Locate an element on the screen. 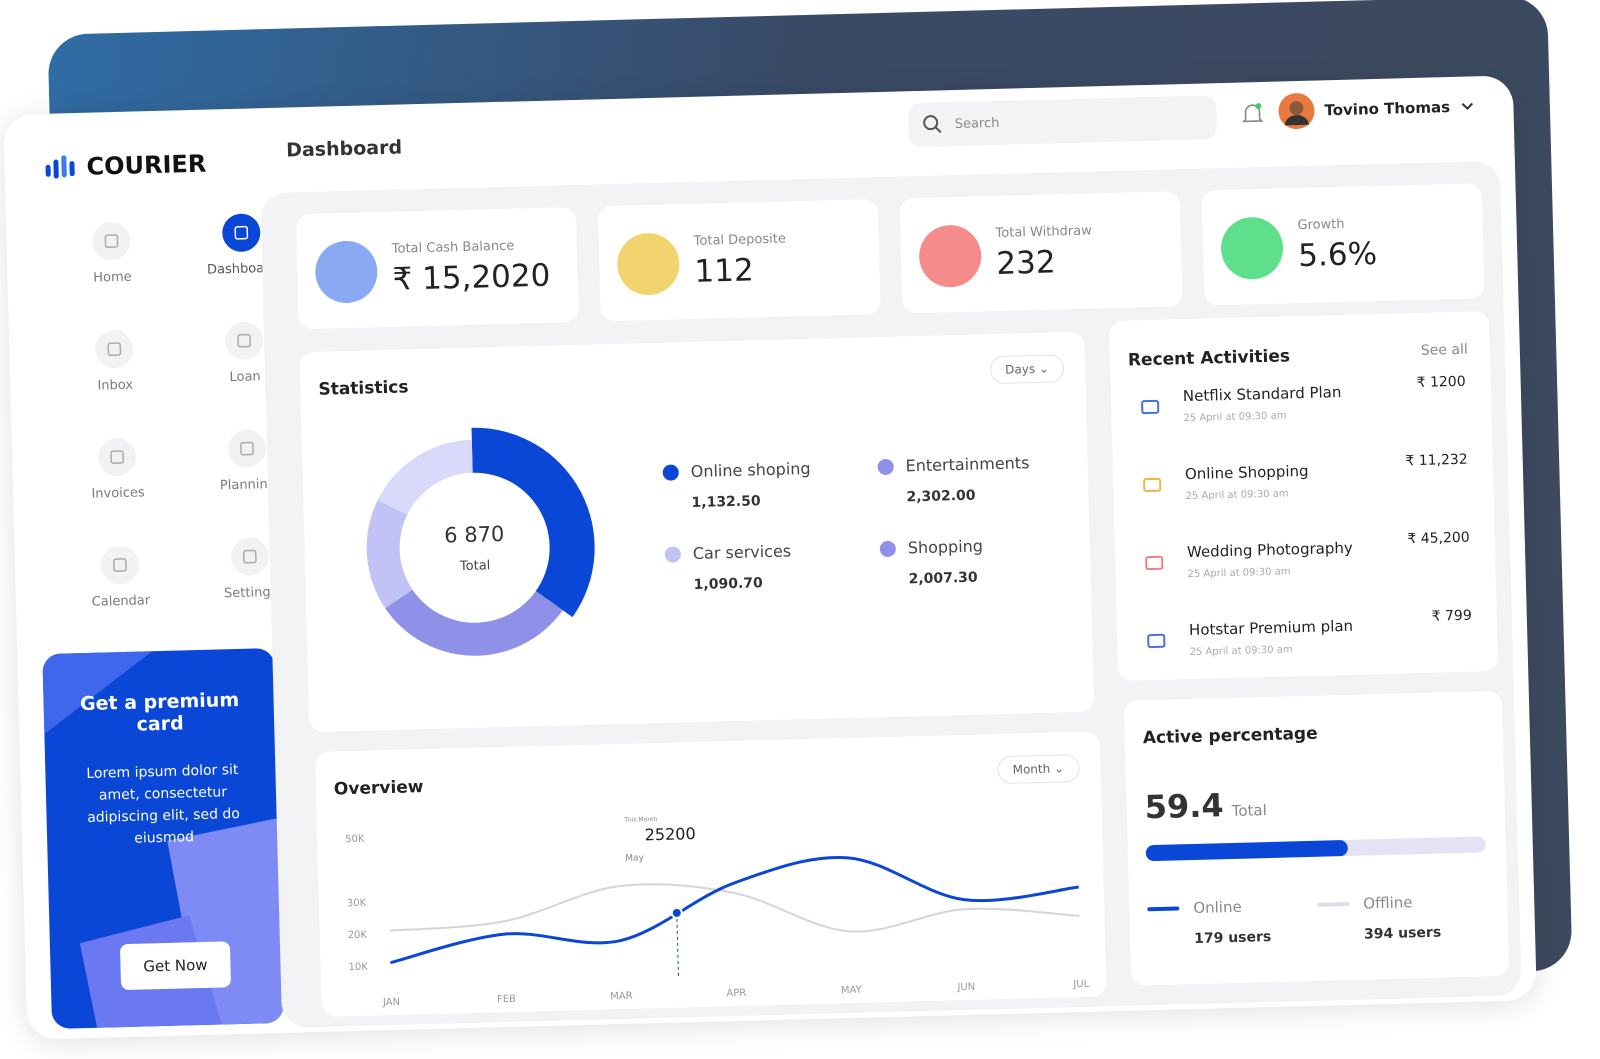 The height and width of the screenshot is (1059, 1600). panel-title: Statistics is located at coordinates (363, 388).